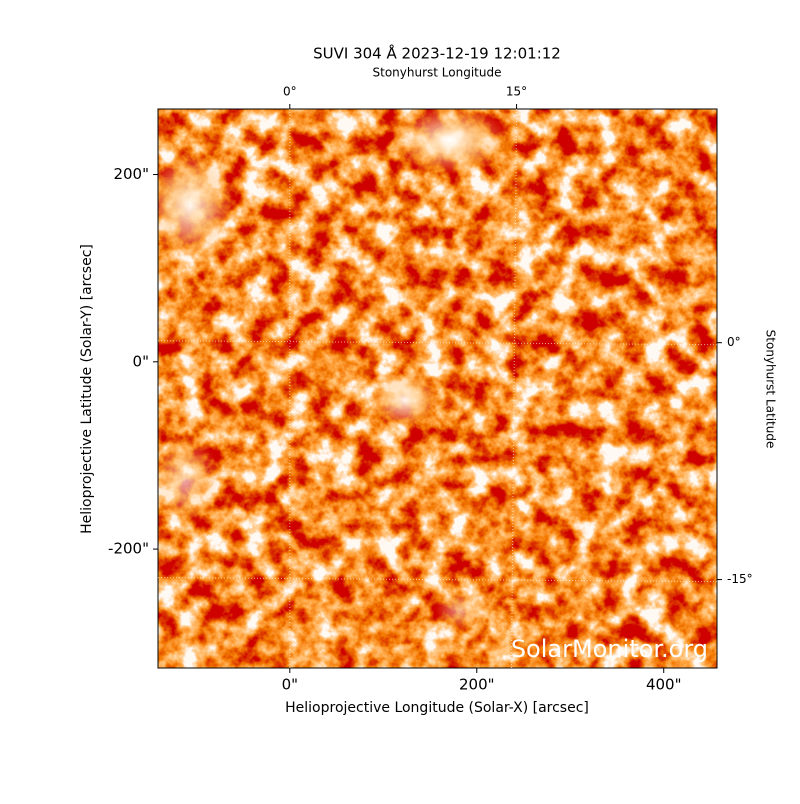  What do you see at coordinates (771, 389) in the screenshot?
I see `right-axis-label: Stonyhurst Latitude` at bounding box center [771, 389].